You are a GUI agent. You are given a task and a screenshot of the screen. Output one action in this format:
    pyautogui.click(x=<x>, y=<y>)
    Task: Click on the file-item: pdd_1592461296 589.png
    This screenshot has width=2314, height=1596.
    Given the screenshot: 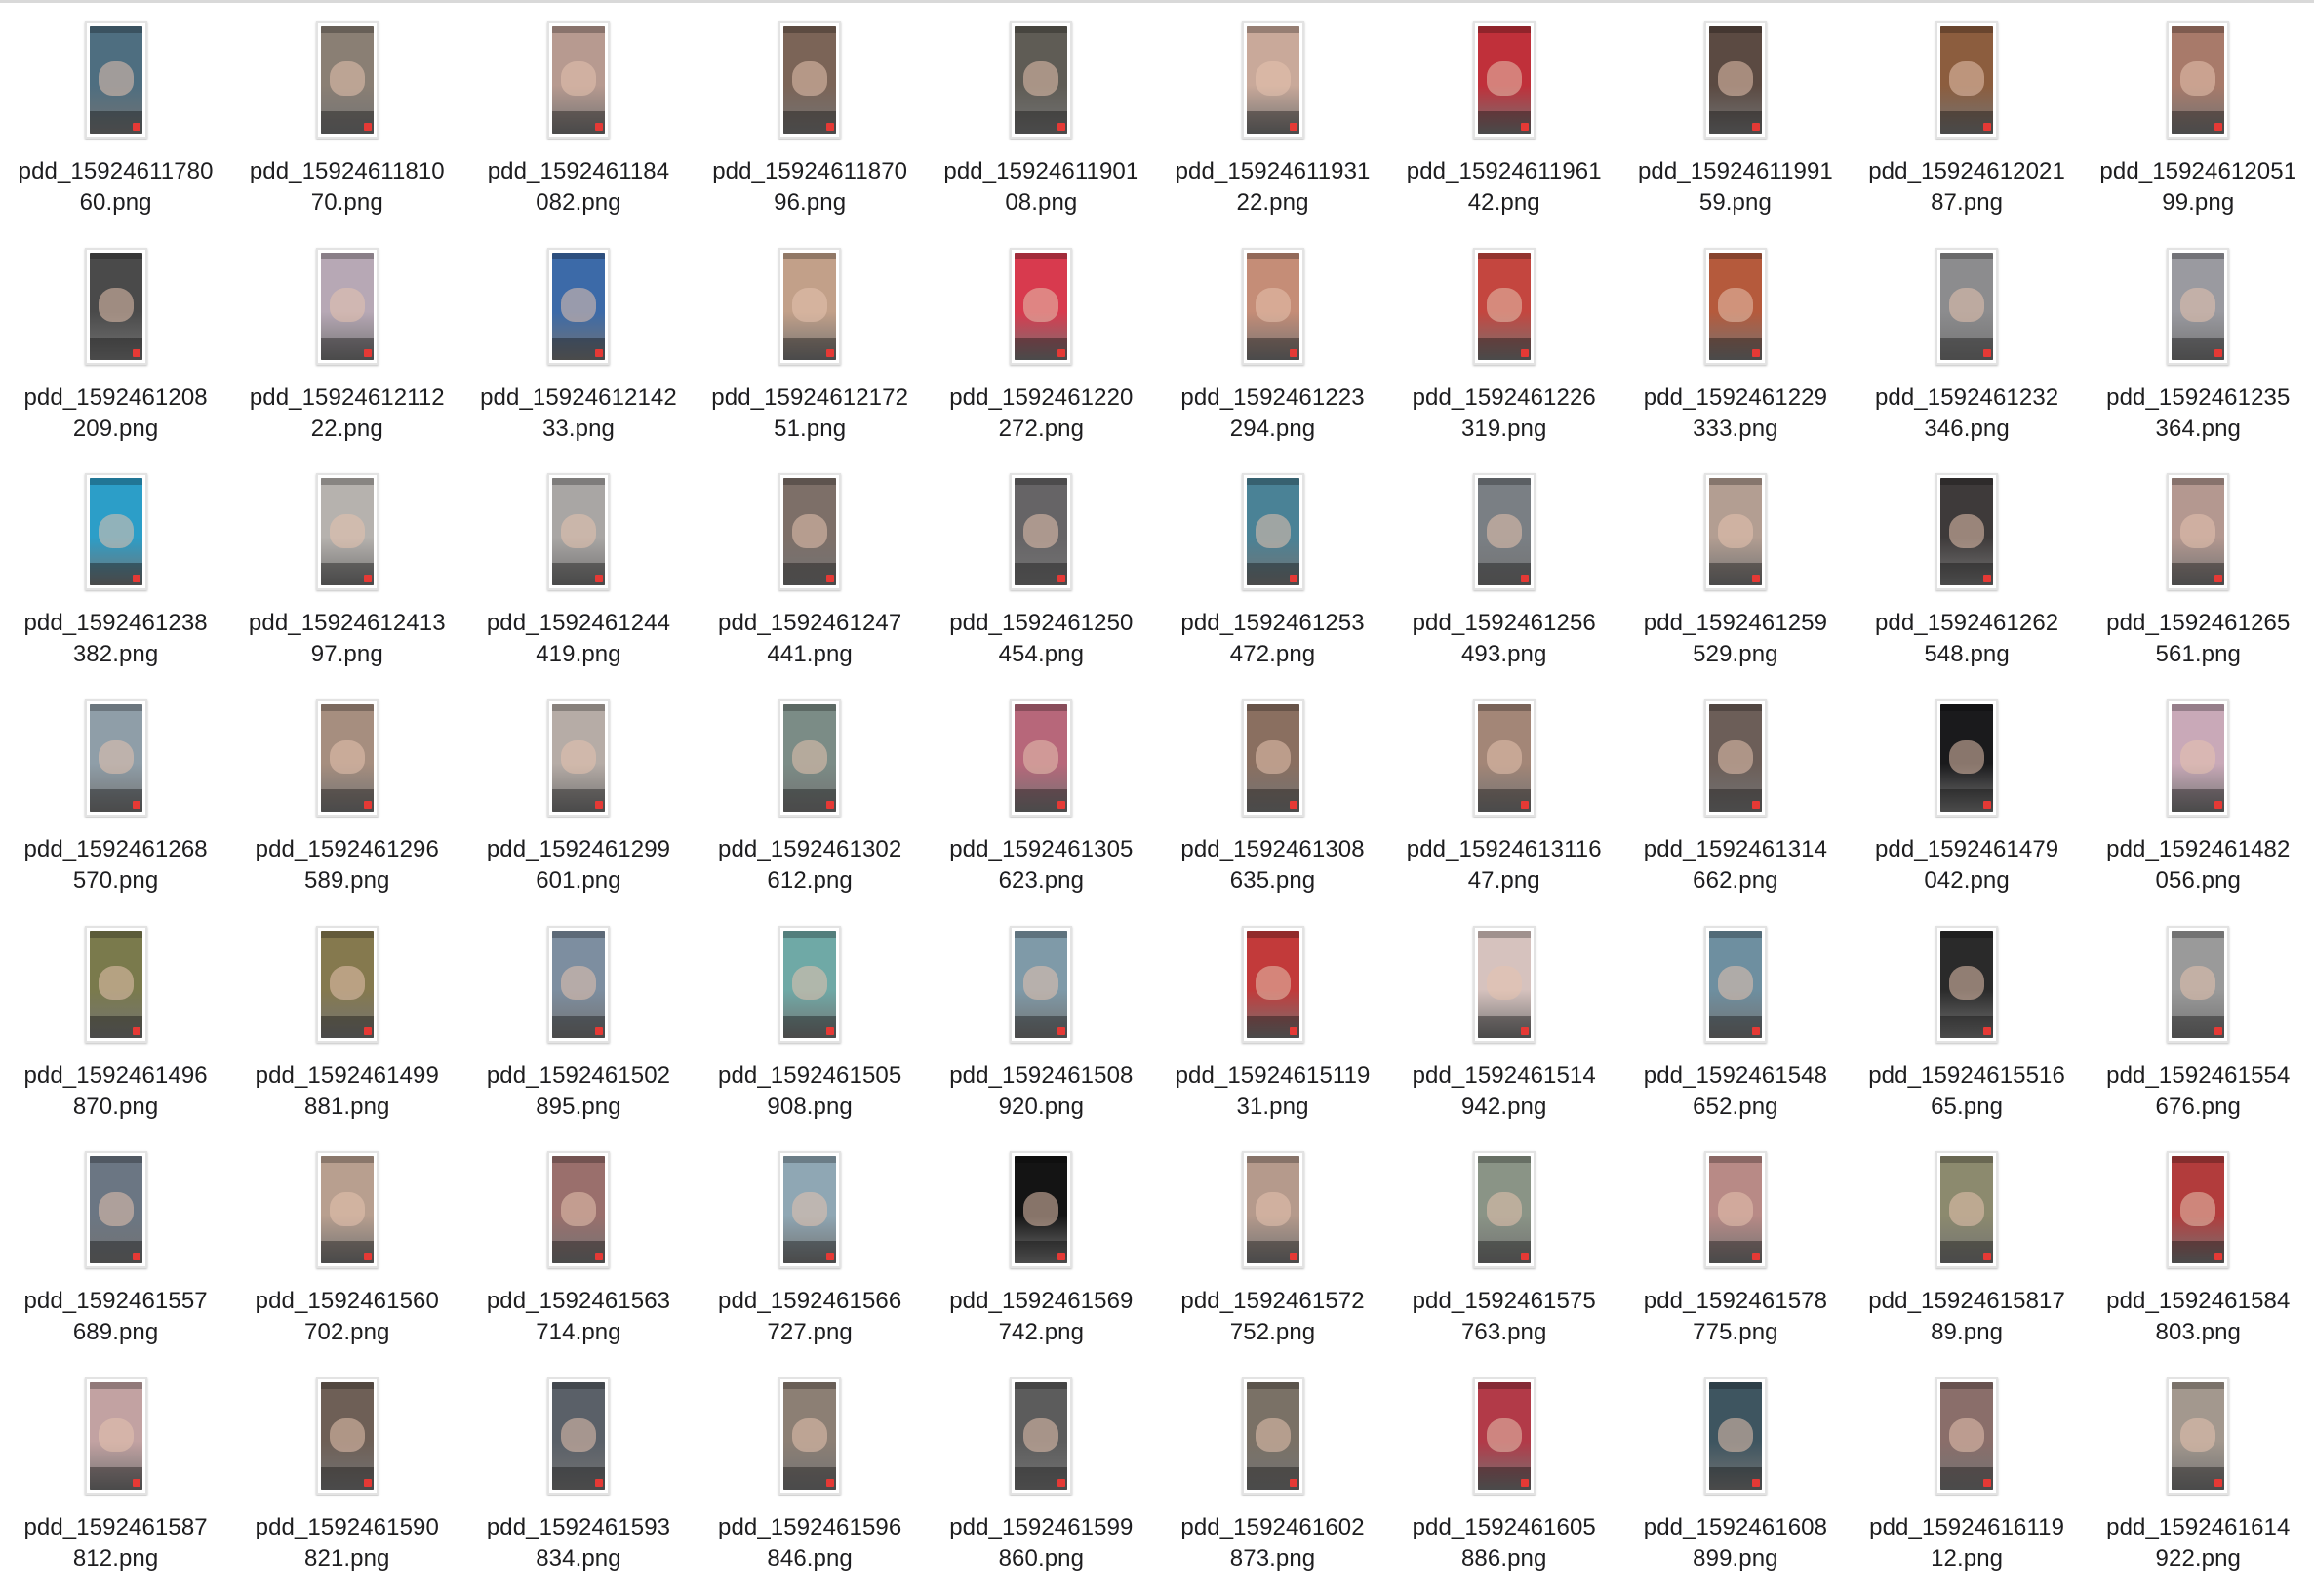 What is the action you would take?
    pyautogui.click(x=346, y=791)
    